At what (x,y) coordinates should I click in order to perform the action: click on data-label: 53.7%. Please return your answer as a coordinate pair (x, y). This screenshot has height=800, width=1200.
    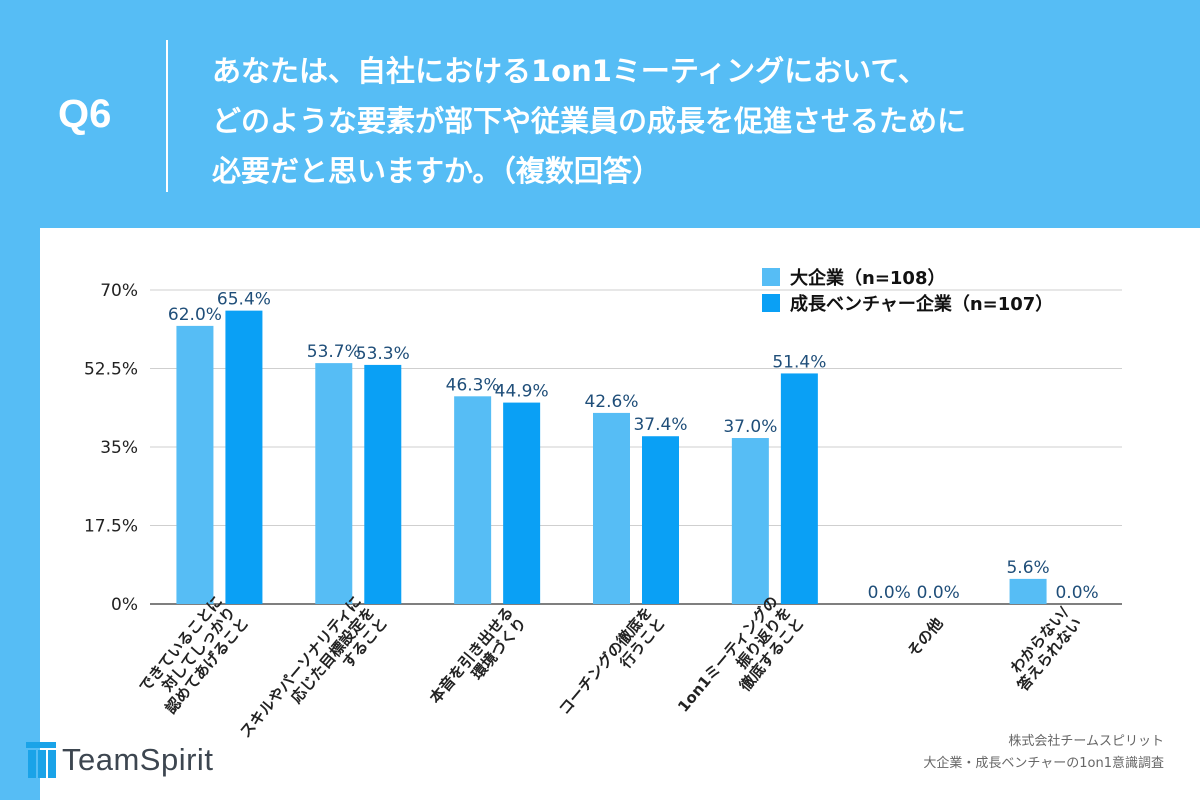
    Looking at the image, I should click on (334, 352).